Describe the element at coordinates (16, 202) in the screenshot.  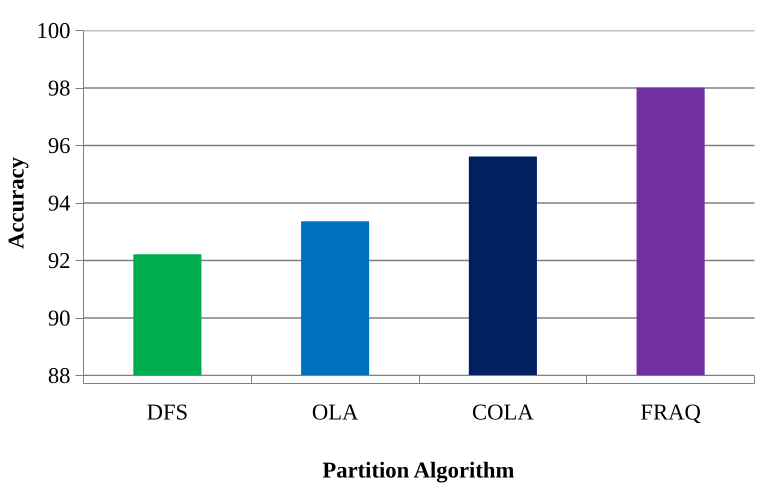
I see `y-axis-title: Accuracy` at that location.